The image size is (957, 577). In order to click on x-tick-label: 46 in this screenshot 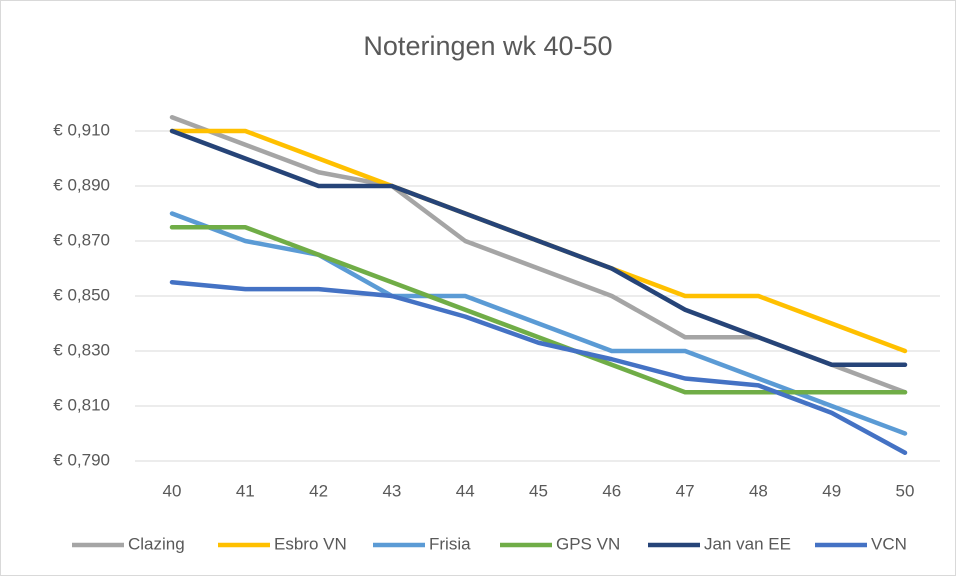, I will do `click(611, 490)`.